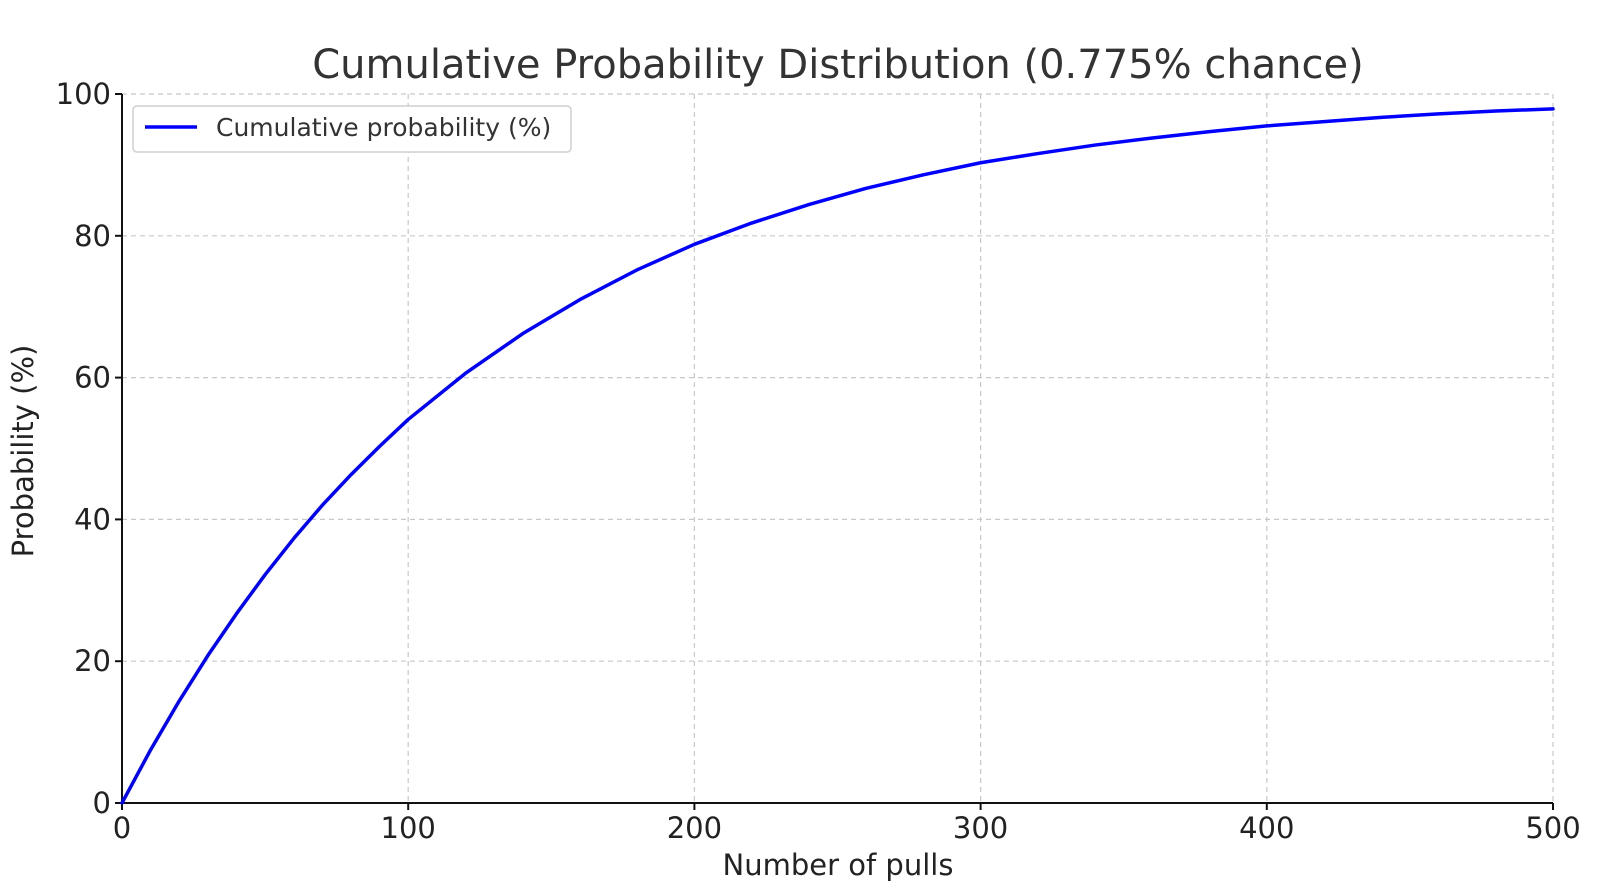 This screenshot has height=895, width=1620. I want to click on y-tick-label: 20, so click(92, 661).